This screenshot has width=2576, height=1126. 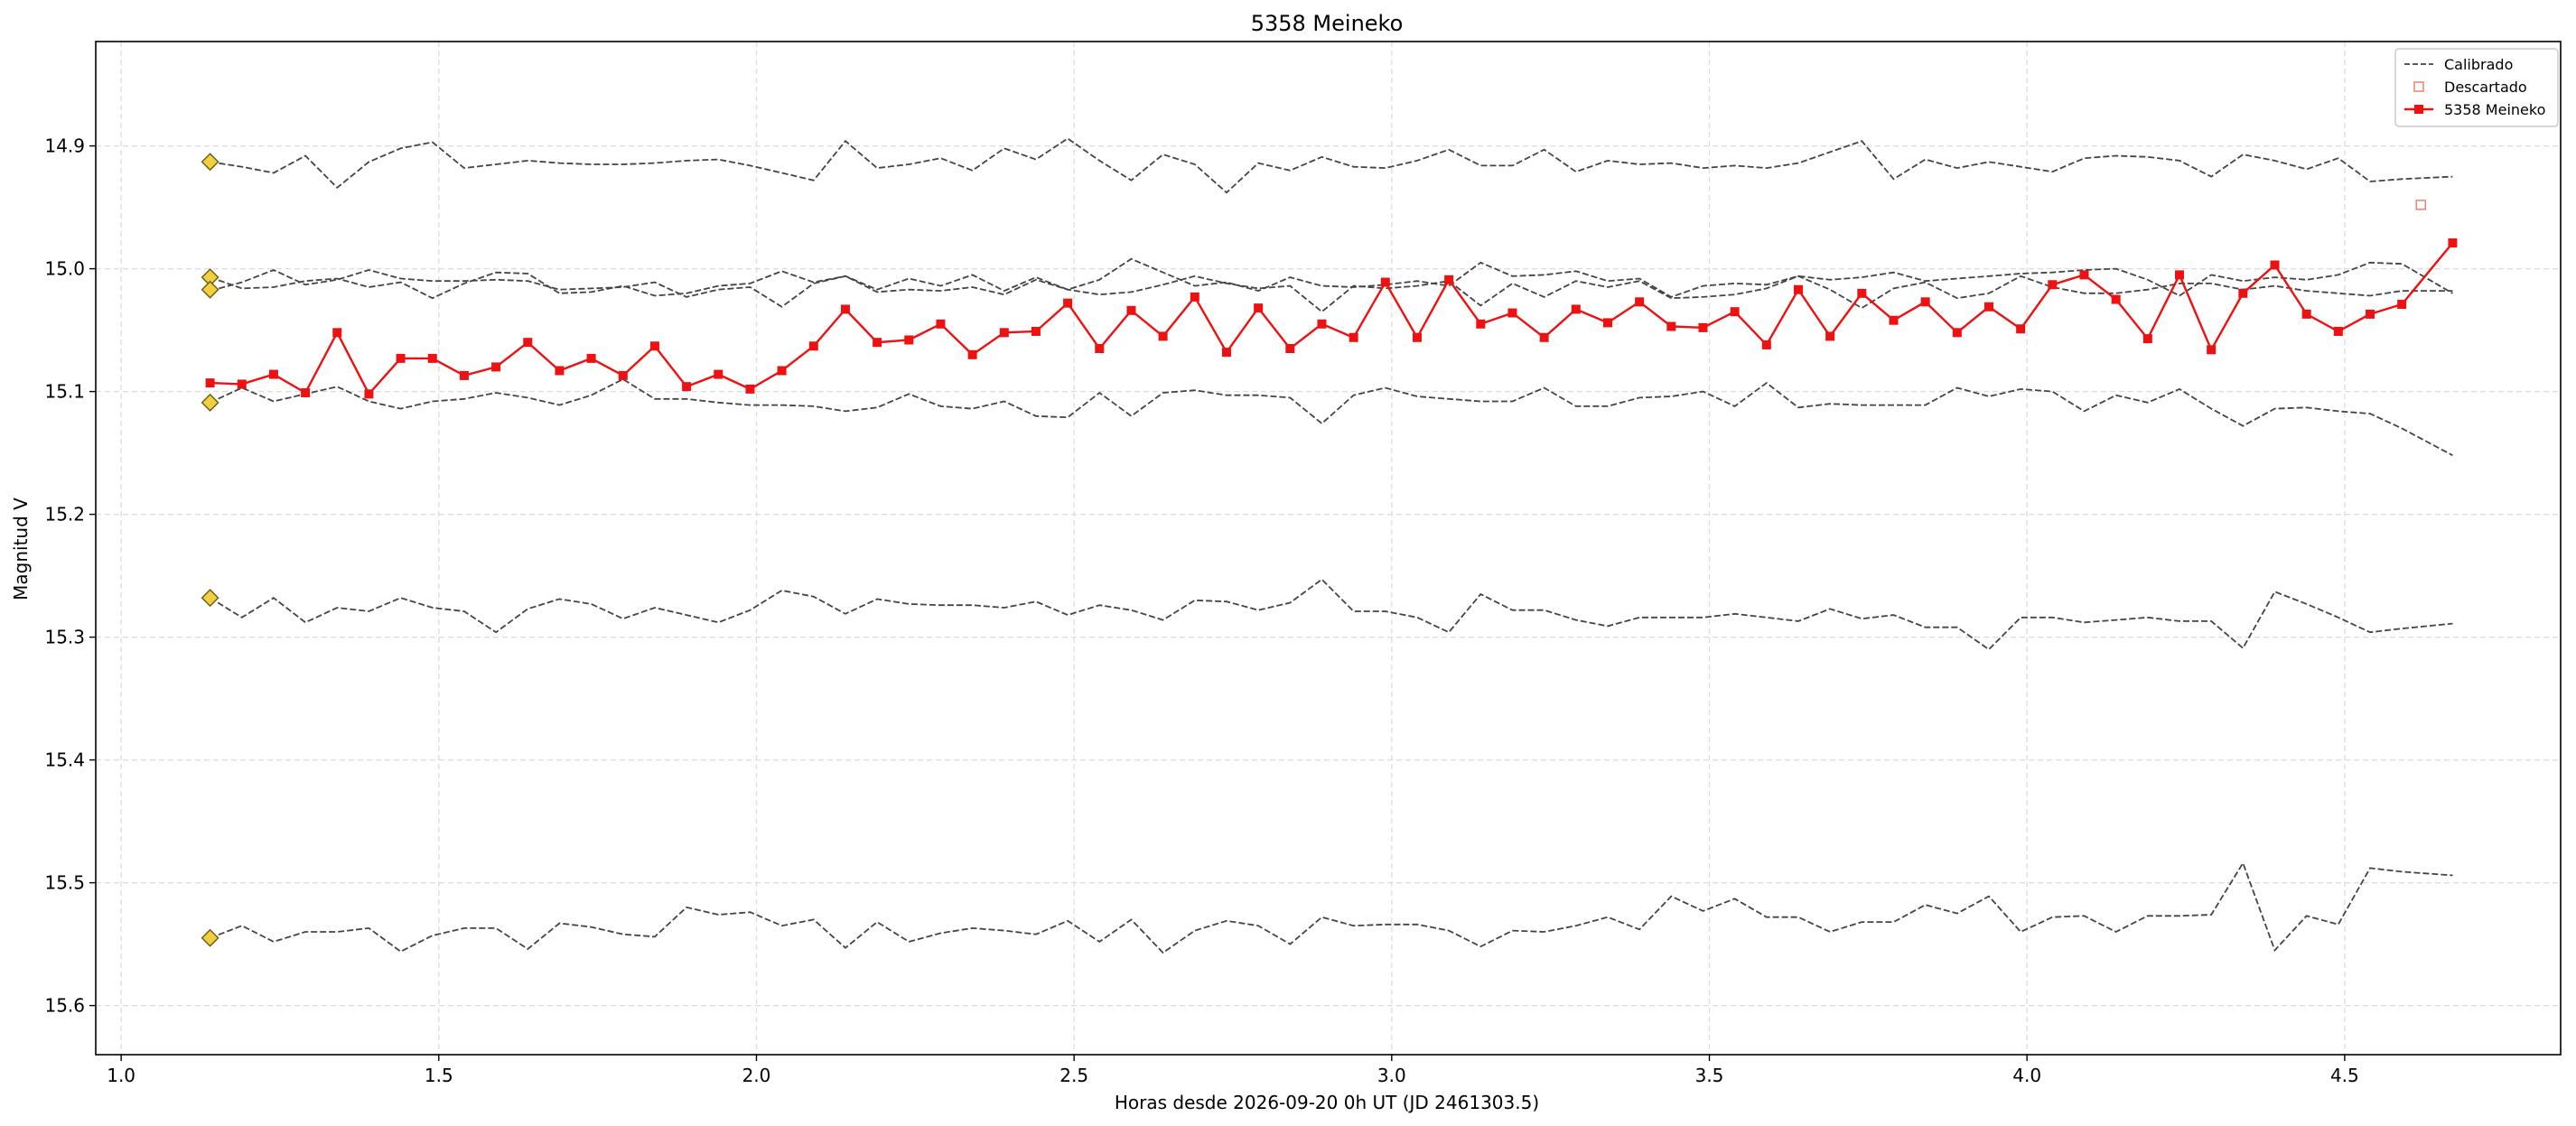 What do you see at coordinates (2345, 1075) in the screenshot?
I see `x-tick-label: 4.5` at bounding box center [2345, 1075].